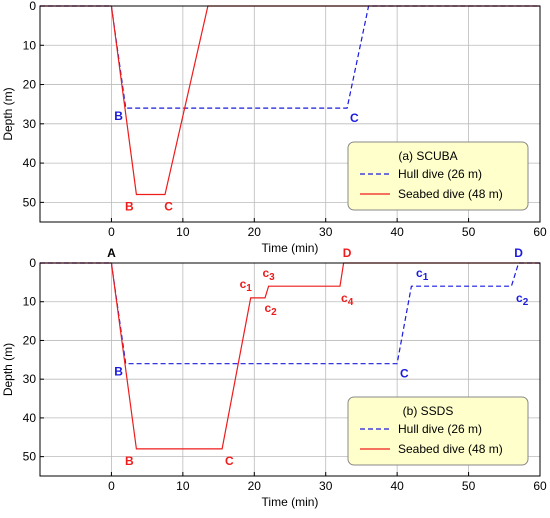  I want to click on legend-seabed-label-a: Seabed dive (48 m), so click(450, 194).